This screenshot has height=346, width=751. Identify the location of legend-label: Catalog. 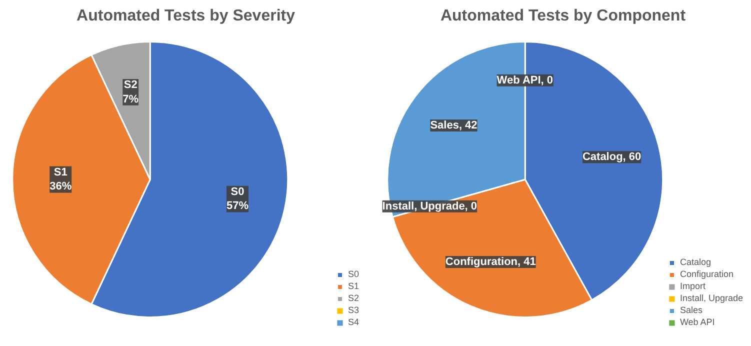
(695, 262).